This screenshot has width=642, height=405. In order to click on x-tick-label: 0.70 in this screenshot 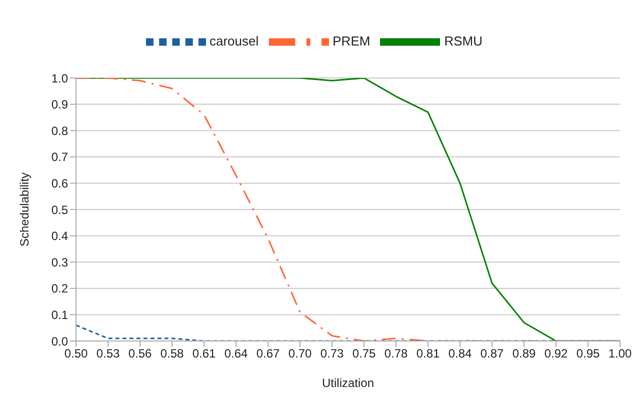, I will do `click(300, 353)`.